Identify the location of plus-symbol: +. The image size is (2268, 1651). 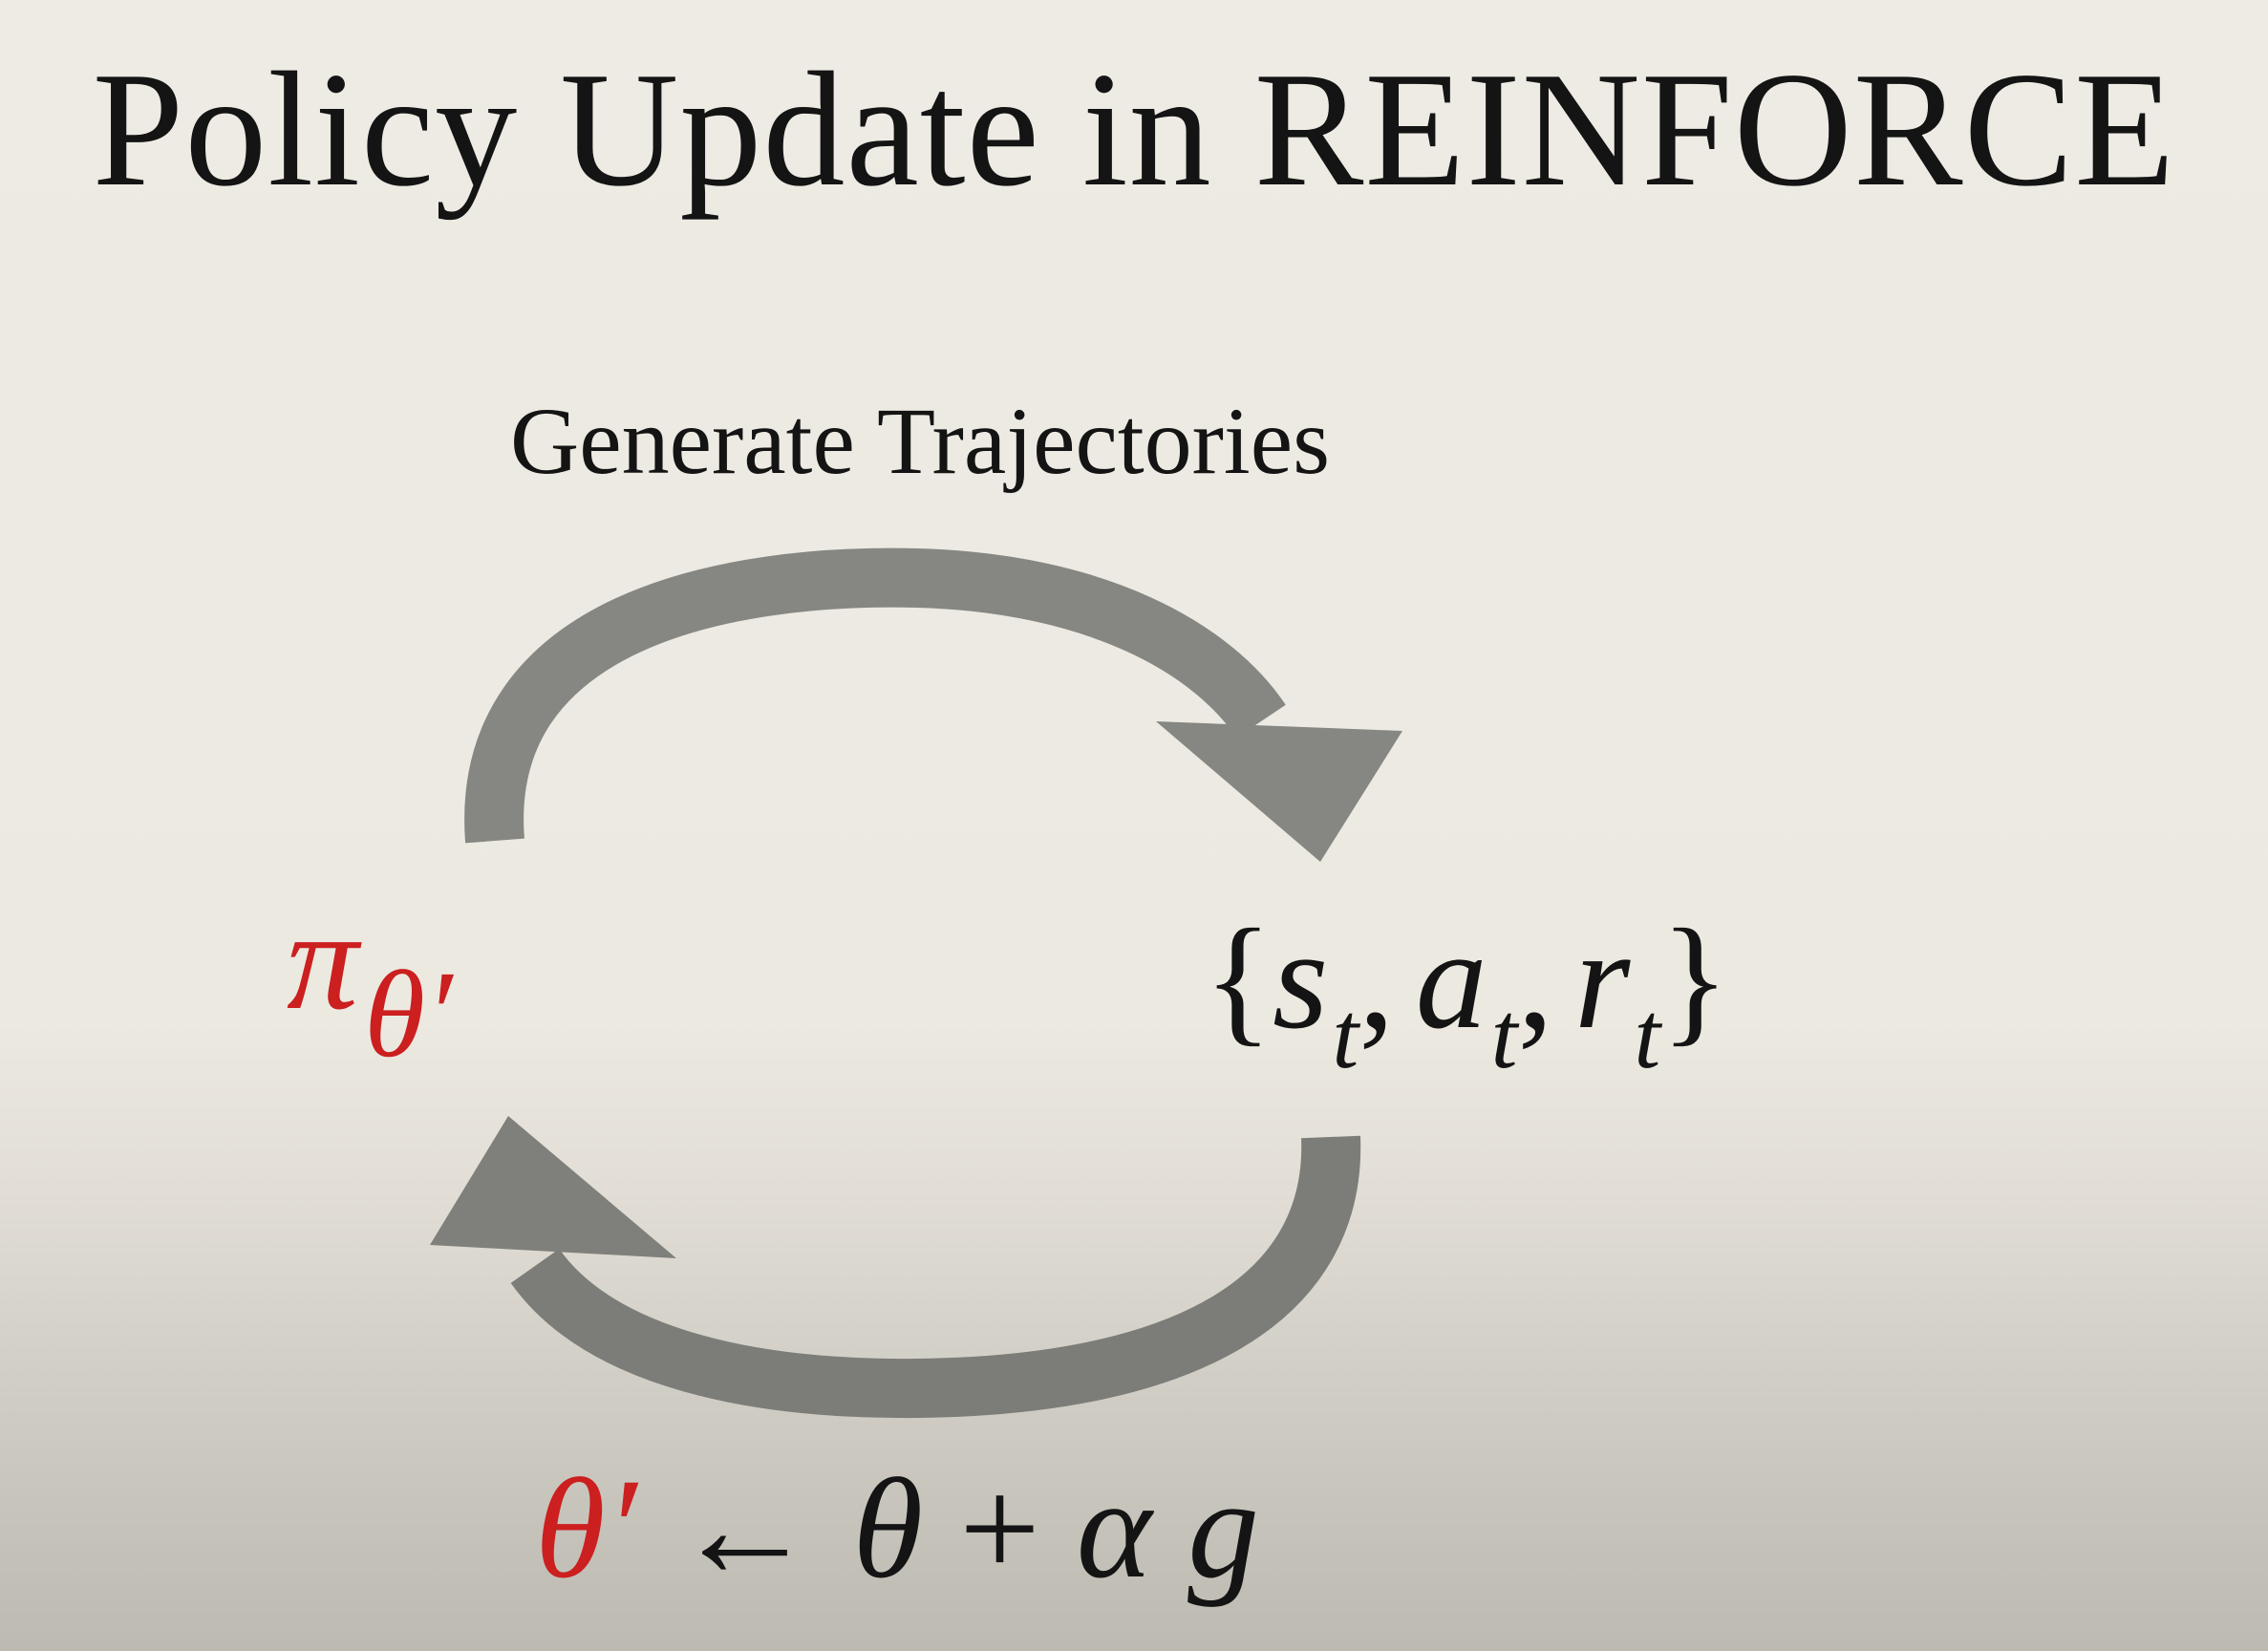
(999, 1528).